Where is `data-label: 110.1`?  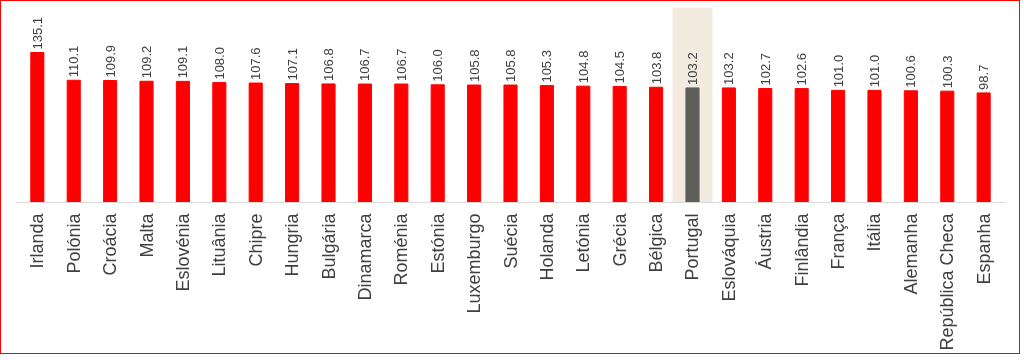
data-label: 110.1 is located at coordinates (74, 61).